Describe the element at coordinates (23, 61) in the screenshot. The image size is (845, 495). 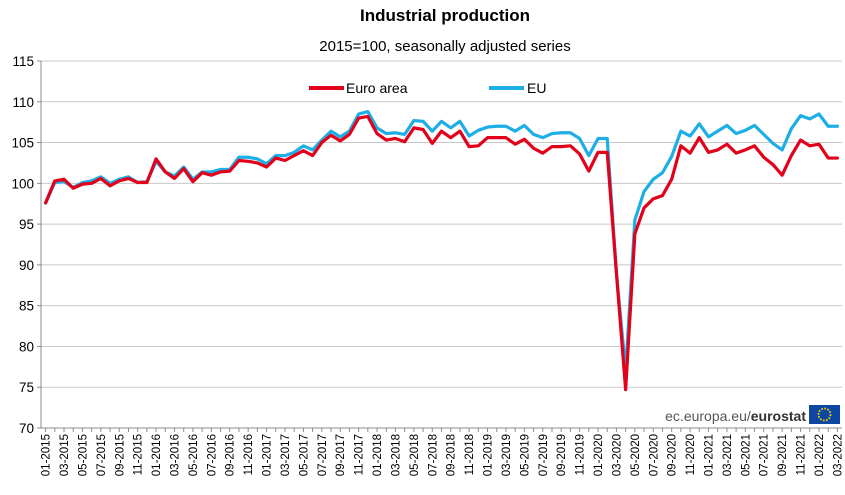
I see `y-tick-label-115: 115` at that location.